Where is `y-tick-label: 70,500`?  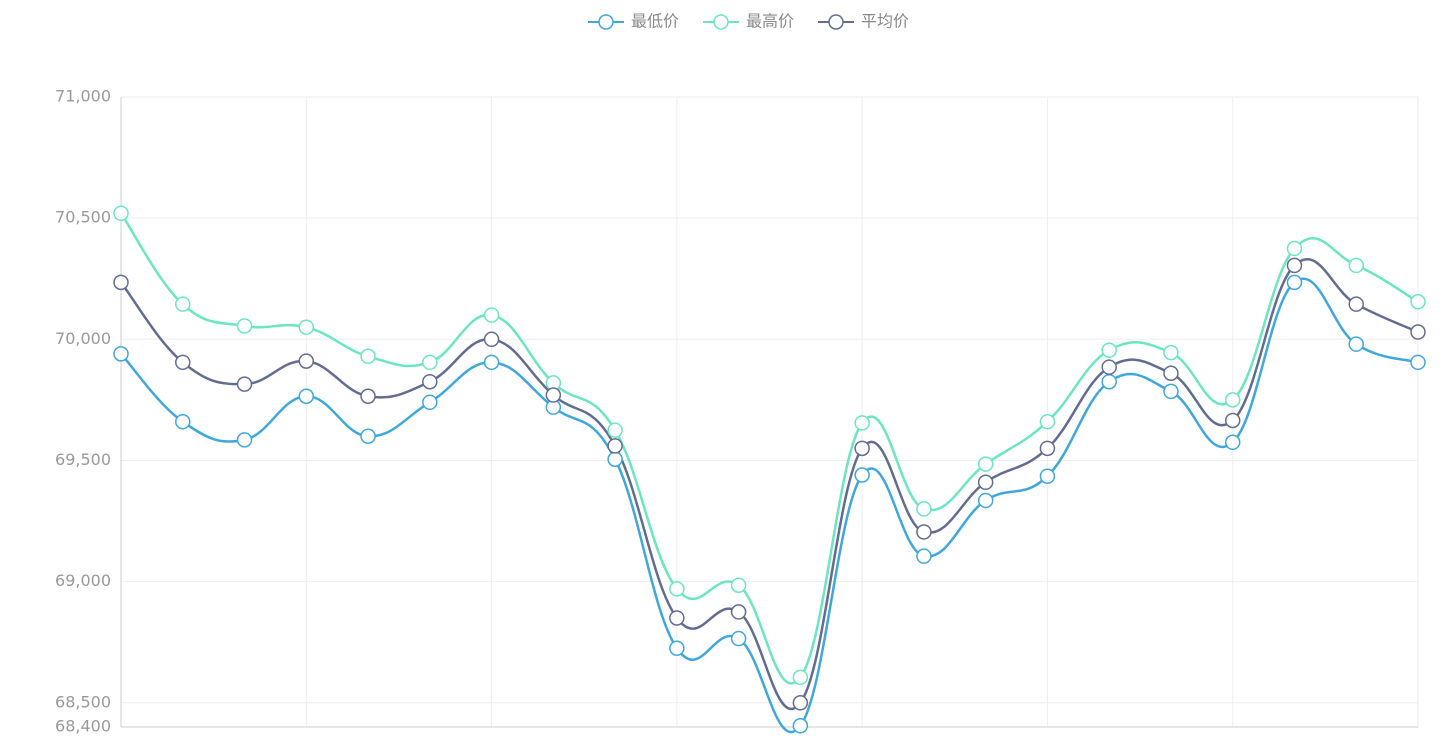
y-tick-label: 70,500 is located at coordinates (83, 217).